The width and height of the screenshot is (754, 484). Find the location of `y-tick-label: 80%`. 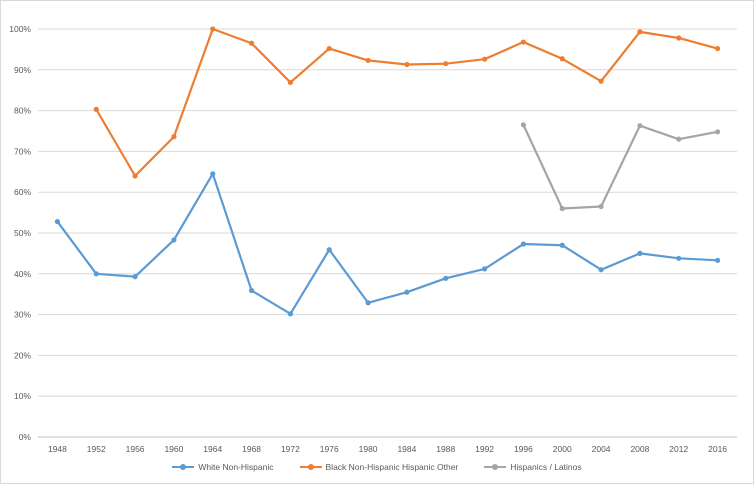

y-tick-label: 80% is located at coordinates (22, 111).